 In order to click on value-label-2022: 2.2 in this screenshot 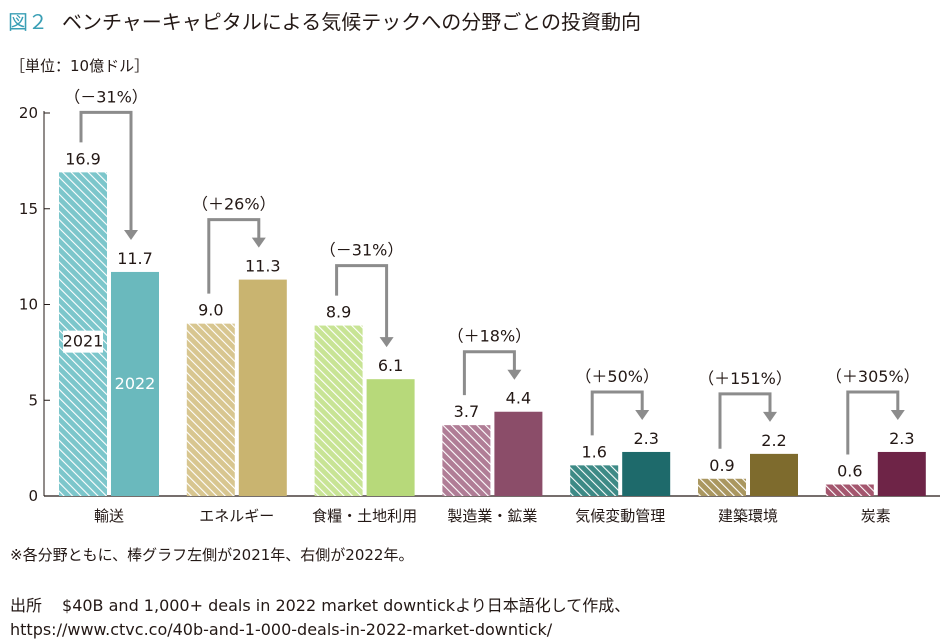, I will do `click(773, 440)`.